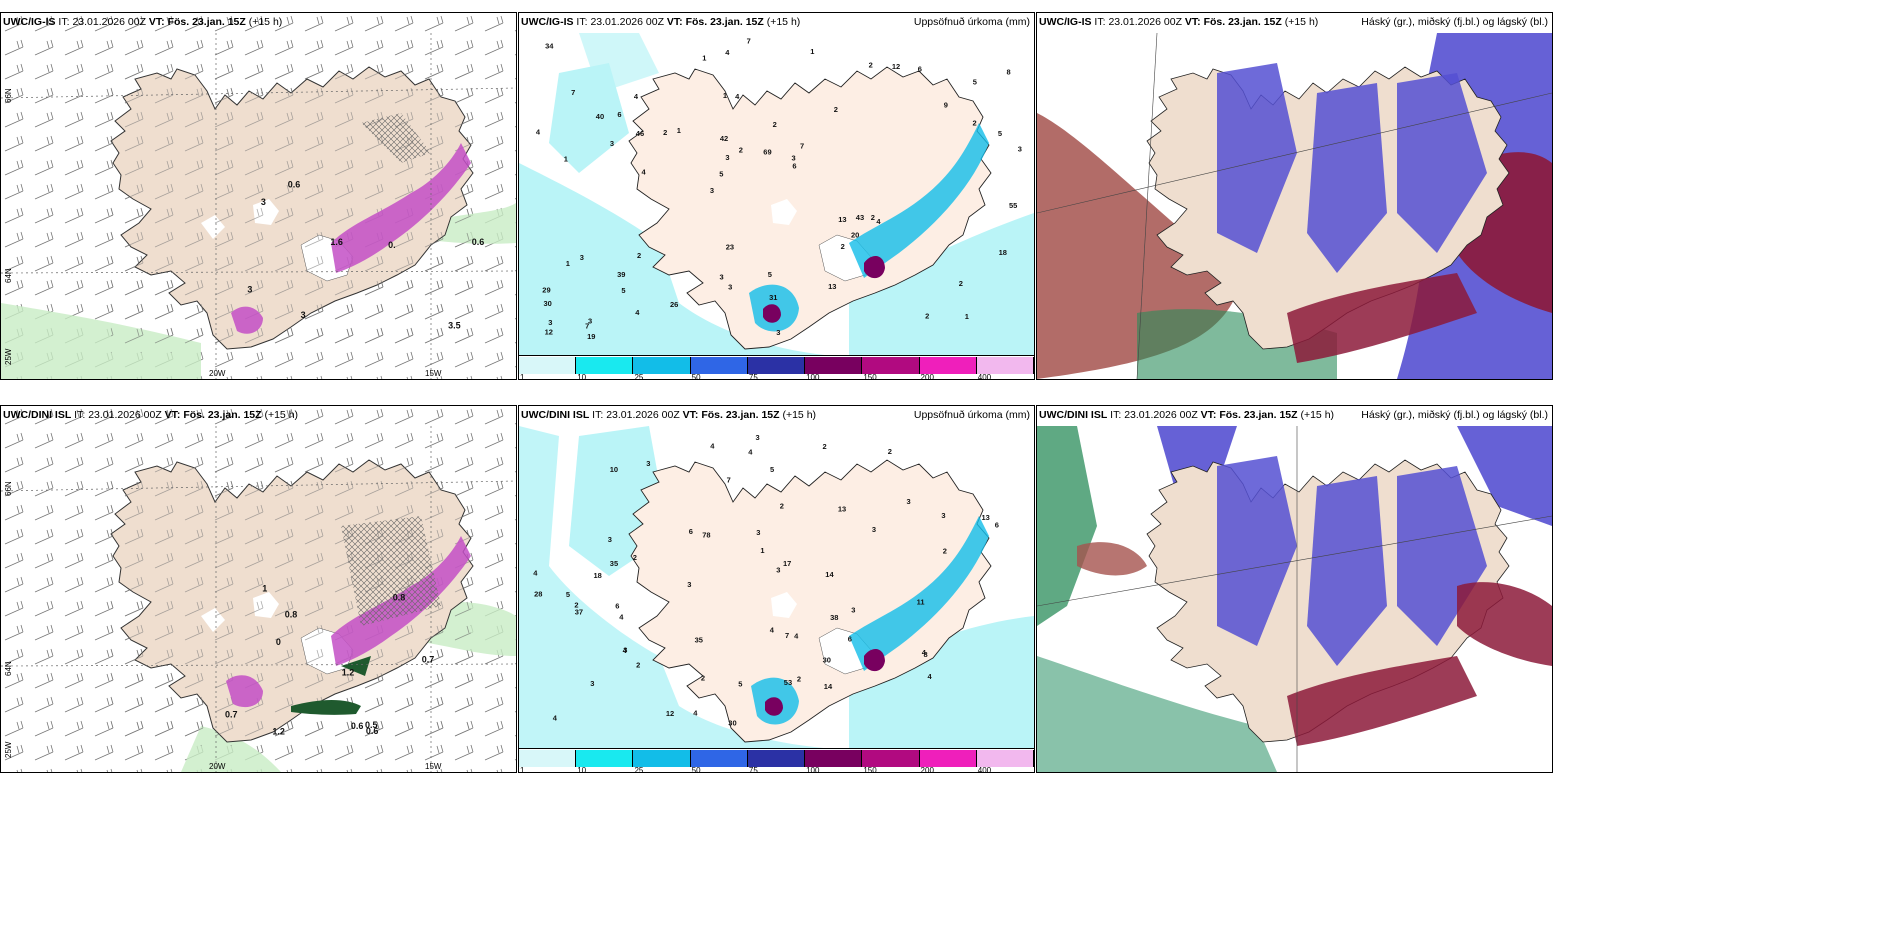 The height and width of the screenshot is (950, 1900). What do you see at coordinates (600, 116) in the screenshot?
I see `precip-value: 40` at bounding box center [600, 116].